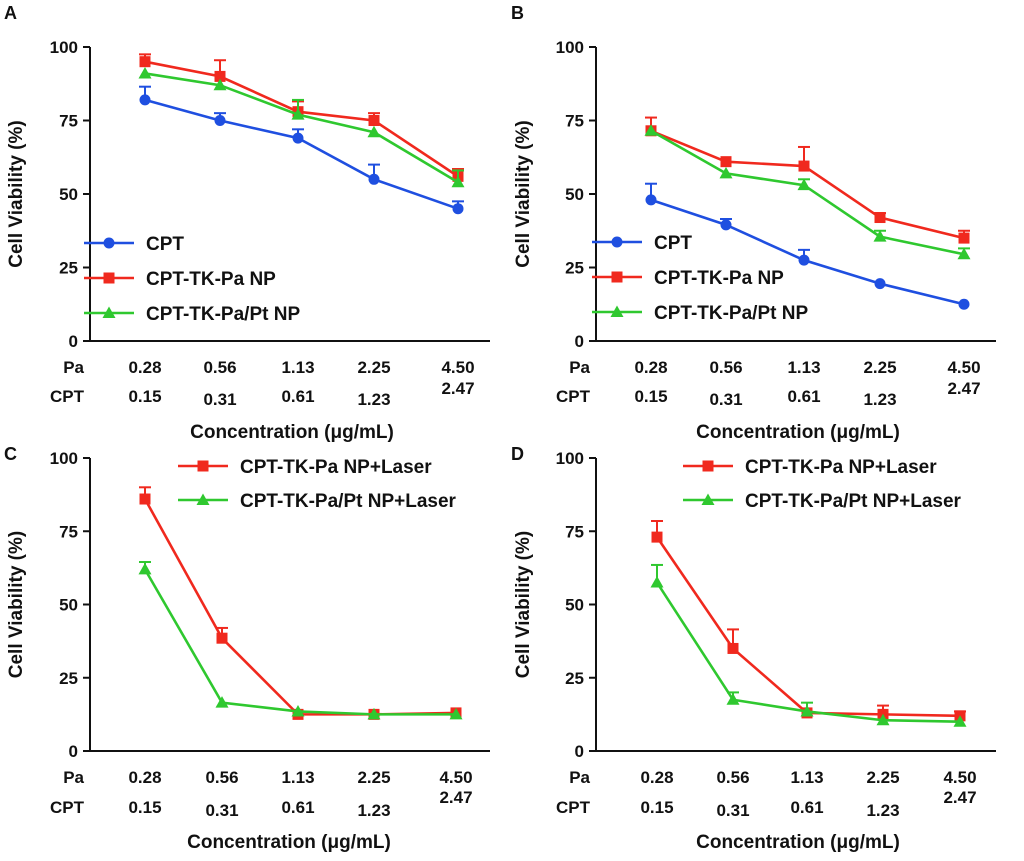 This screenshot has height=861, width=1024. I want to click on series-cpt-tk-pa-pt-np-laser, so click(300, 640).